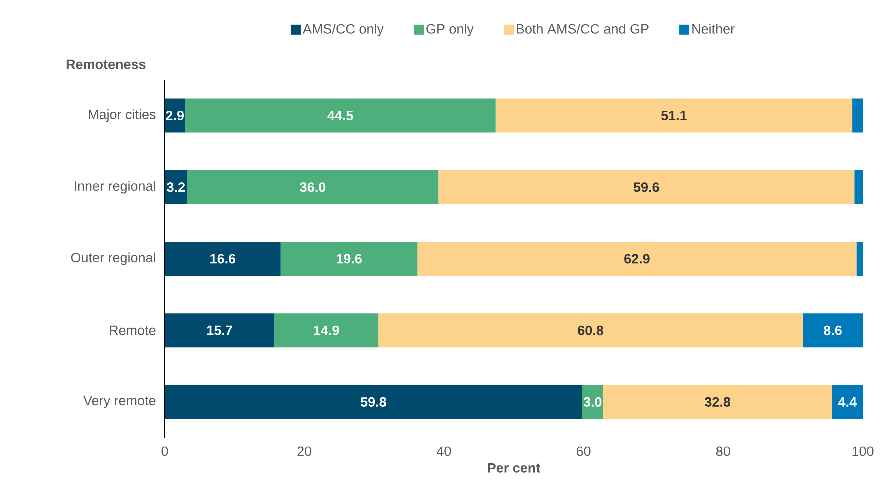  I want to click on data-label: 3.0, so click(593, 402).